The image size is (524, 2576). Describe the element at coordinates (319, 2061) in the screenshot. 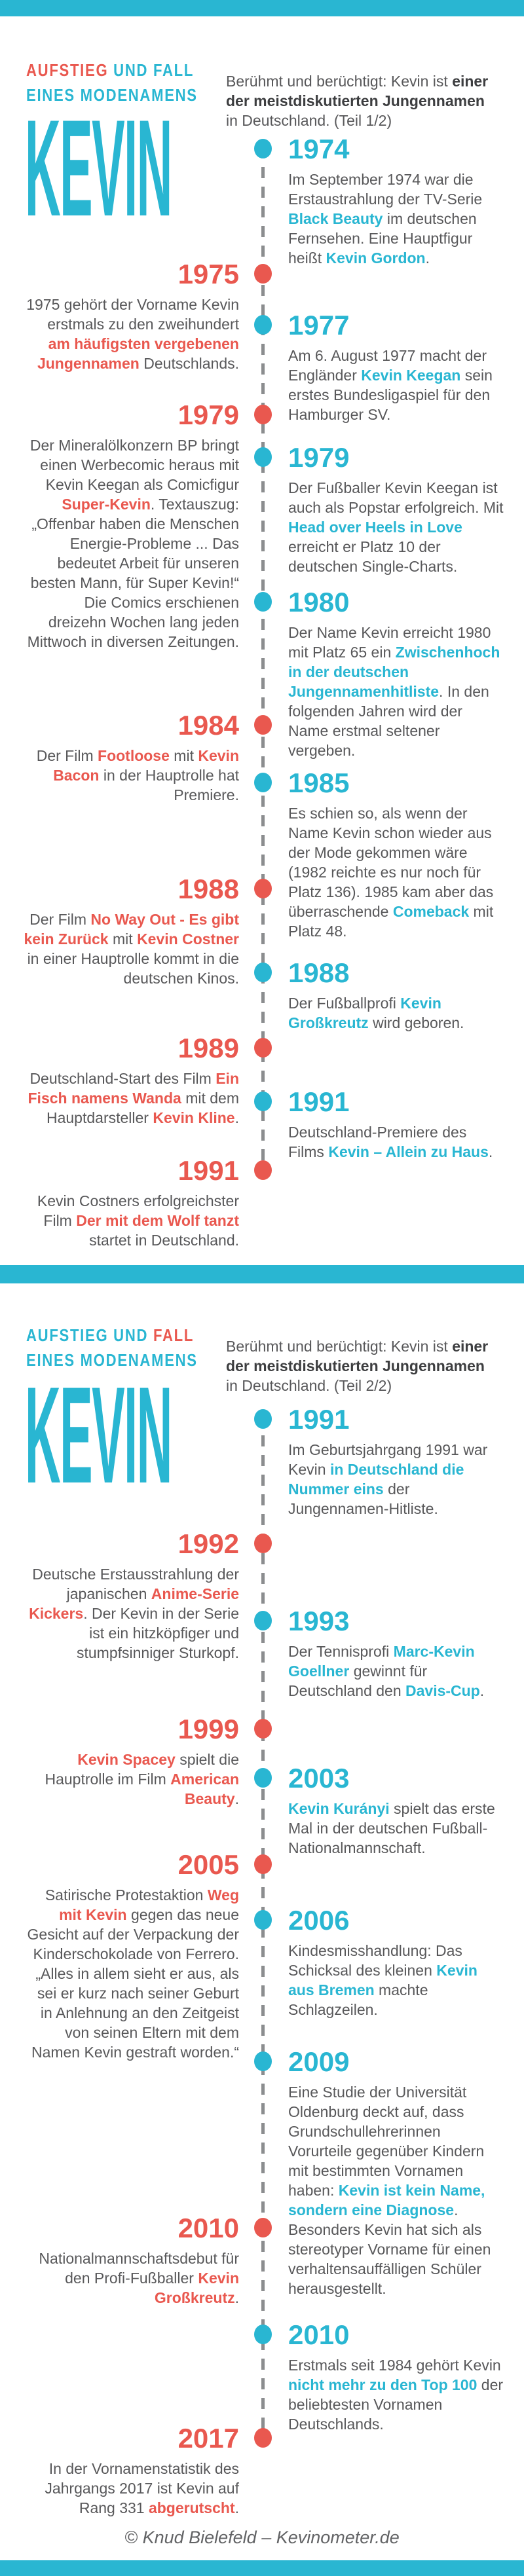

I see `entry-year: 2009` at that location.